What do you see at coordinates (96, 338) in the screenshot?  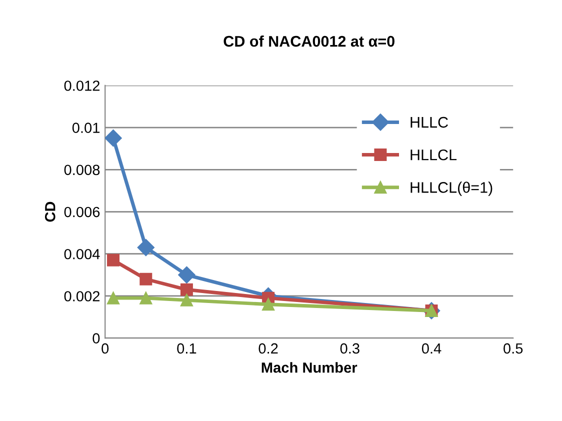 I see `y-tick-label: 0` at bounding box center [96, 338].